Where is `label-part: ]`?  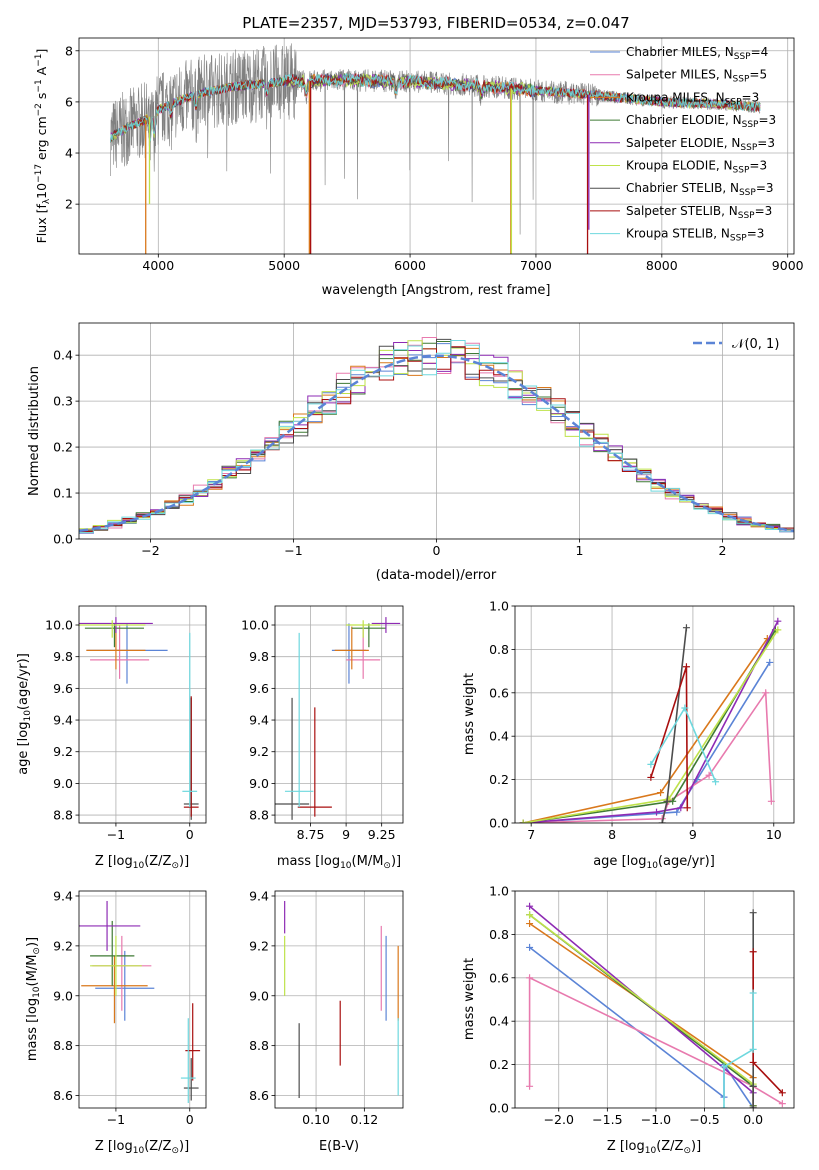 label-part: ] is located at coordinates (41, 51).